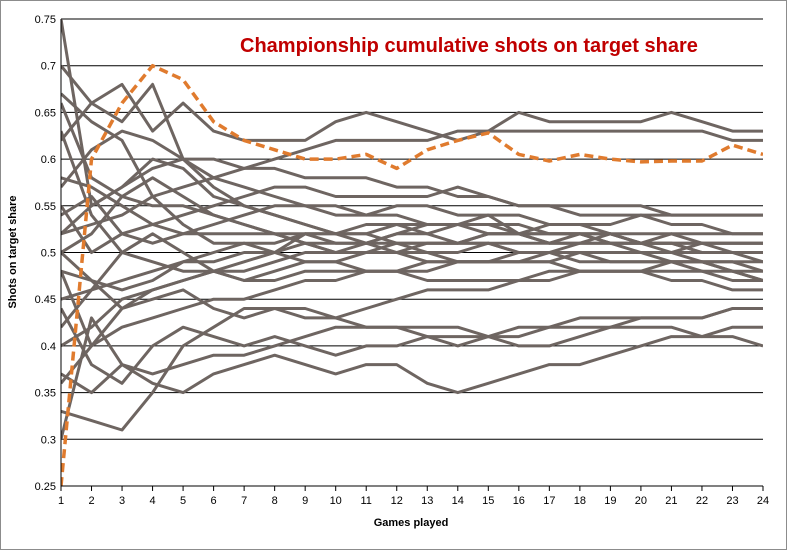 The width and height of the screenshot is (787, 550). What do you see at coordinates (45, 300) in the screenshot?
I see `y-tick-label: 0.45` at bounding box center [45, 300].